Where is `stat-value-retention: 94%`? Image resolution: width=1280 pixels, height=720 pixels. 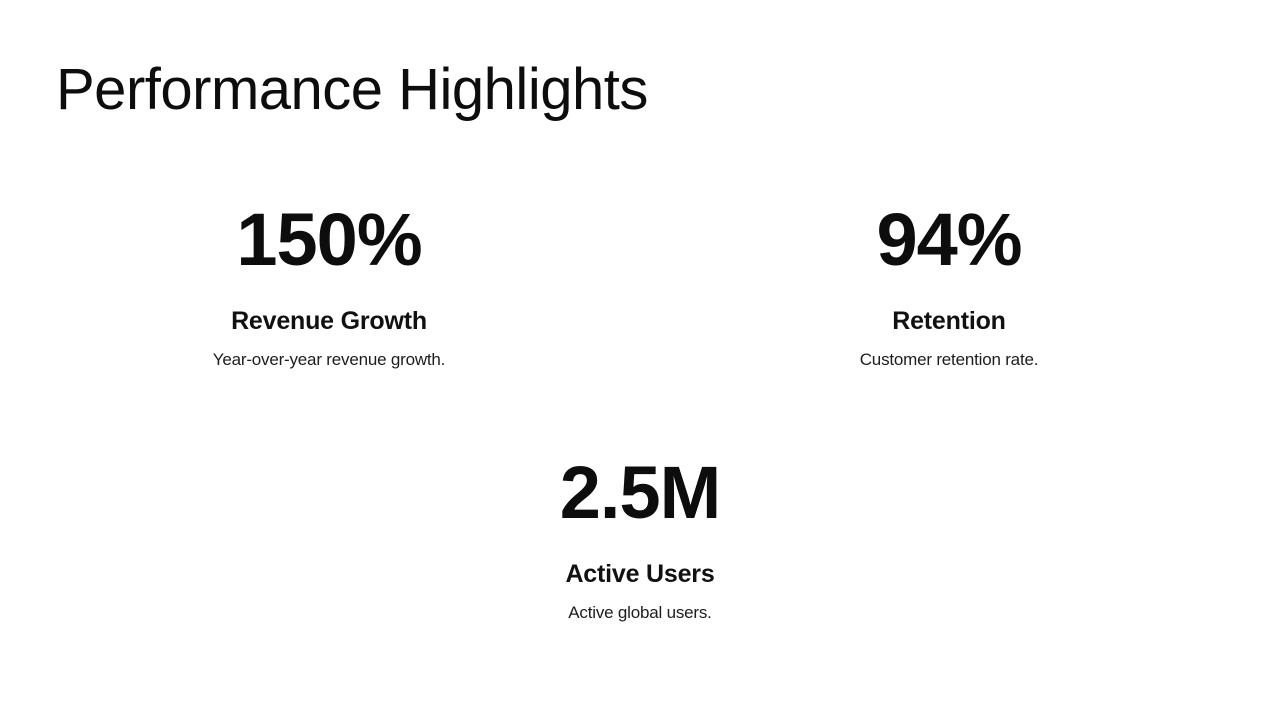 stat-value-retention: 94% is located at coordinates (949, 239).